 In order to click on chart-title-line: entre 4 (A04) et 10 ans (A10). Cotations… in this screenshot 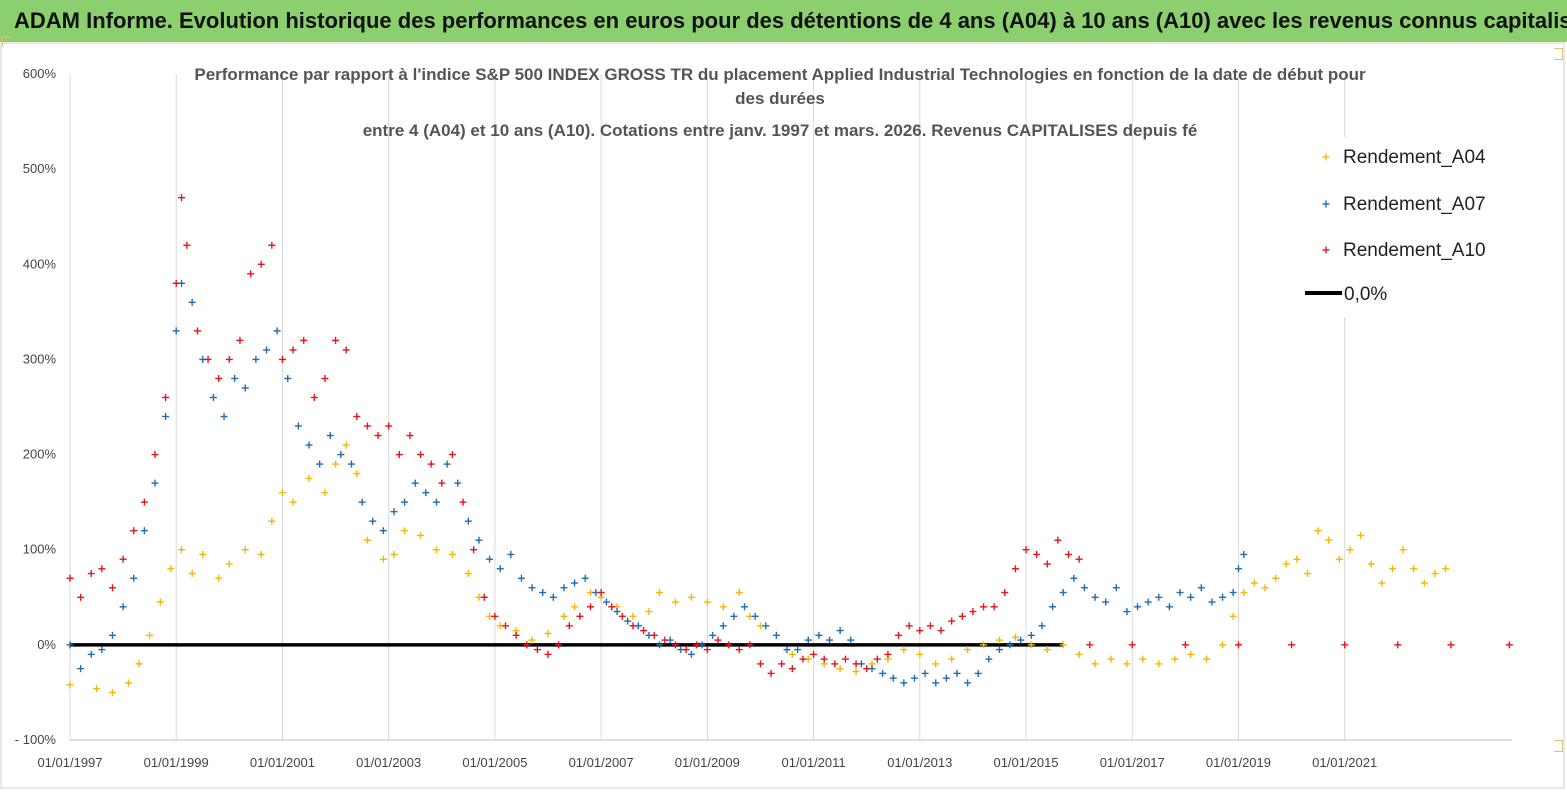, I will do `click(780, 130)`.